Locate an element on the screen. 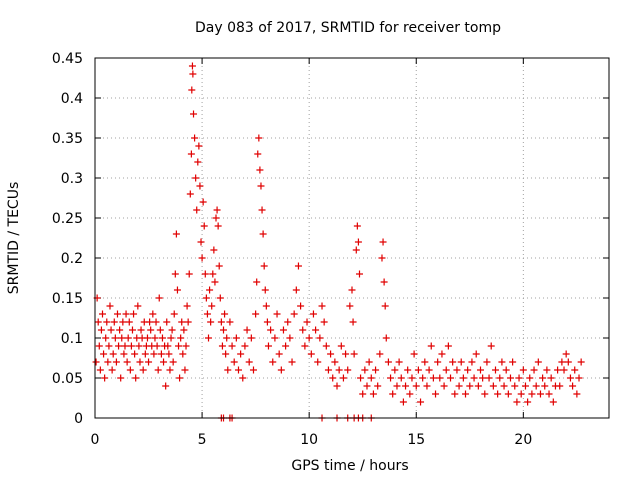  y-tick-label: 0.2 is located at coordinates (72, 259).